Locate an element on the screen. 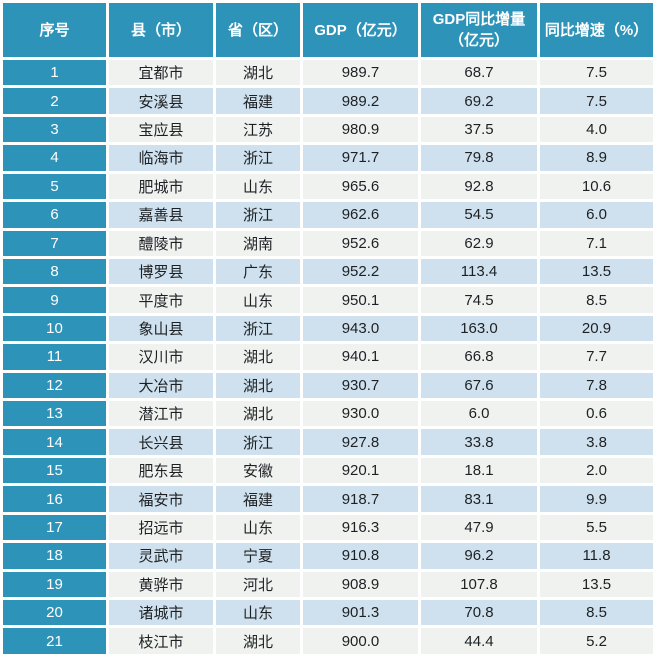  cell-county: 灵武市 is located at coordinates (161, 556).